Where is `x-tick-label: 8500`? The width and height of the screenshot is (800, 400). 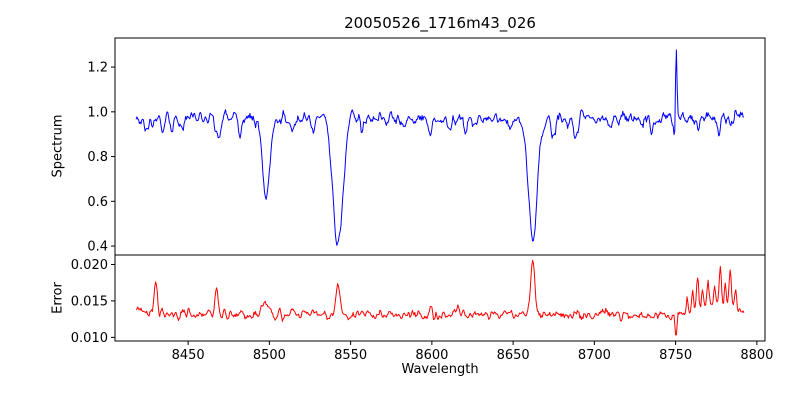
x-tick-label: 8500 is located at coordinates (269, 355).